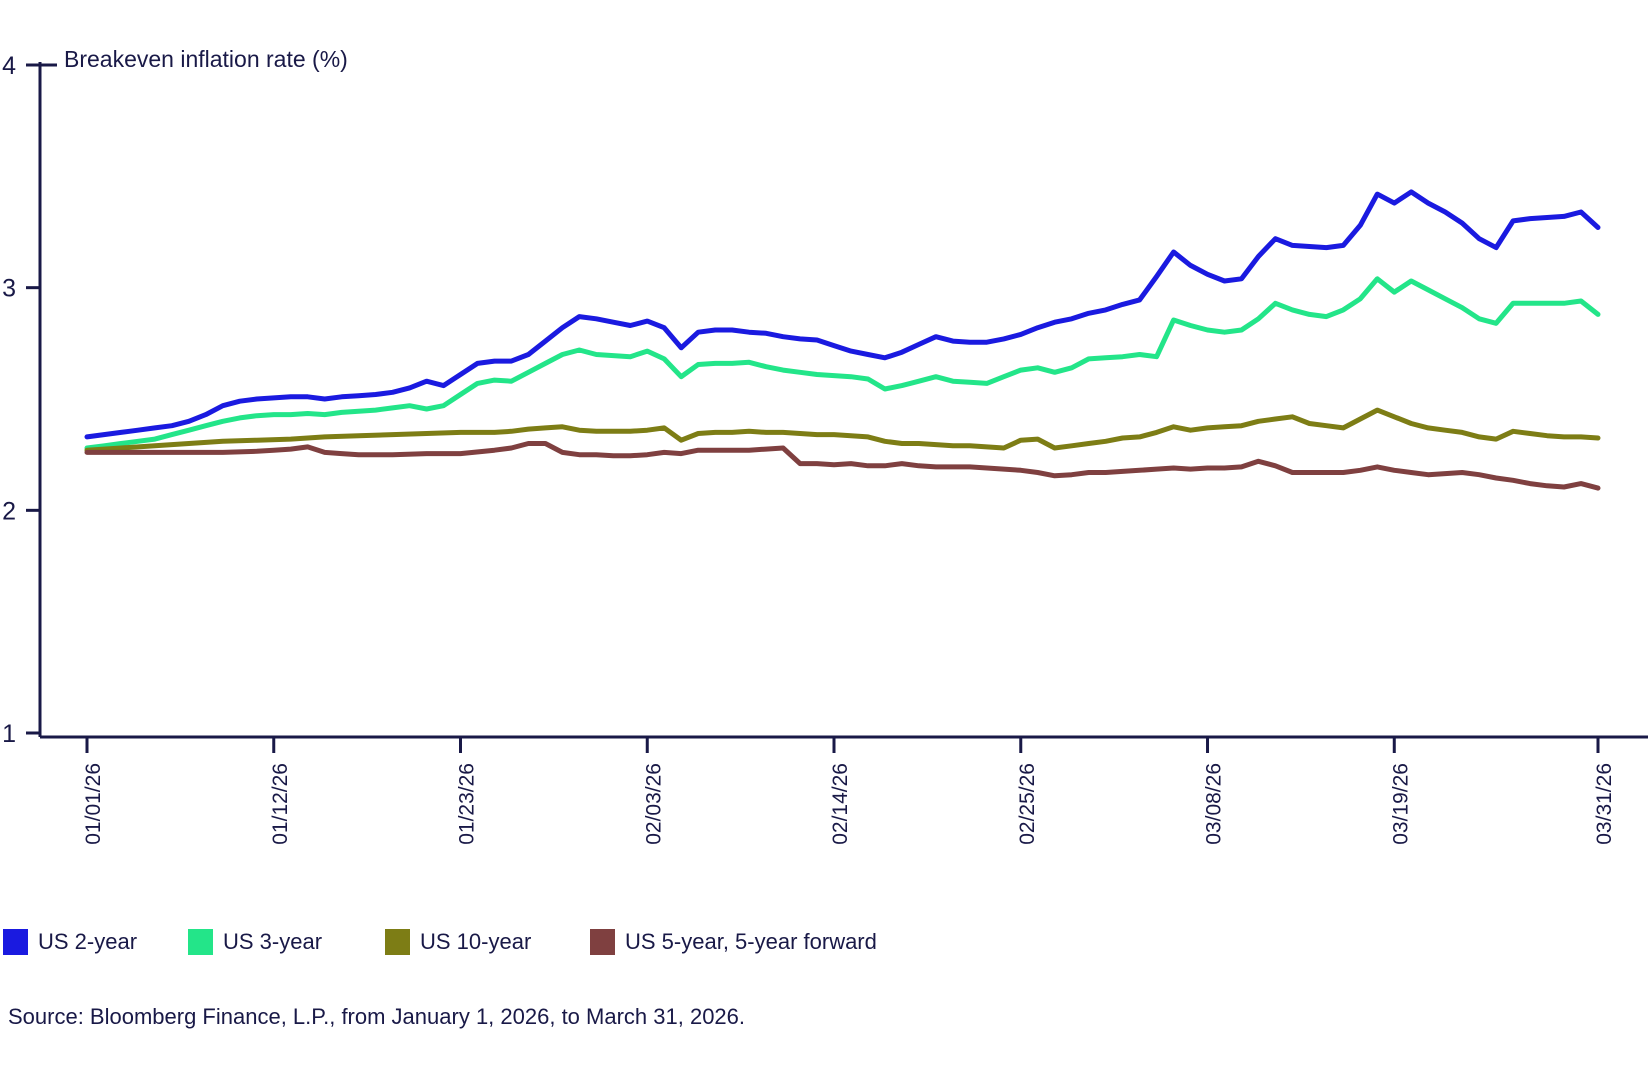  I want to click on us-5y5y-forward-swatch-icon, so click(602, 942).